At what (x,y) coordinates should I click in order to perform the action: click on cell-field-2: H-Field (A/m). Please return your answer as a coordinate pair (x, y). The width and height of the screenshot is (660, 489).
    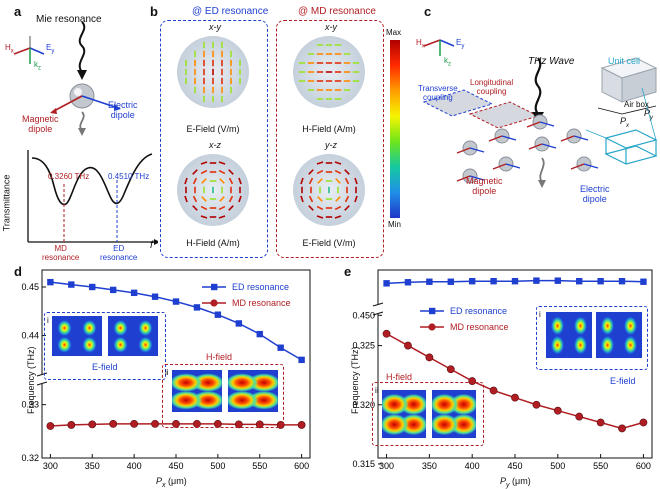
    Looking at the image, I should click on (329, 129).